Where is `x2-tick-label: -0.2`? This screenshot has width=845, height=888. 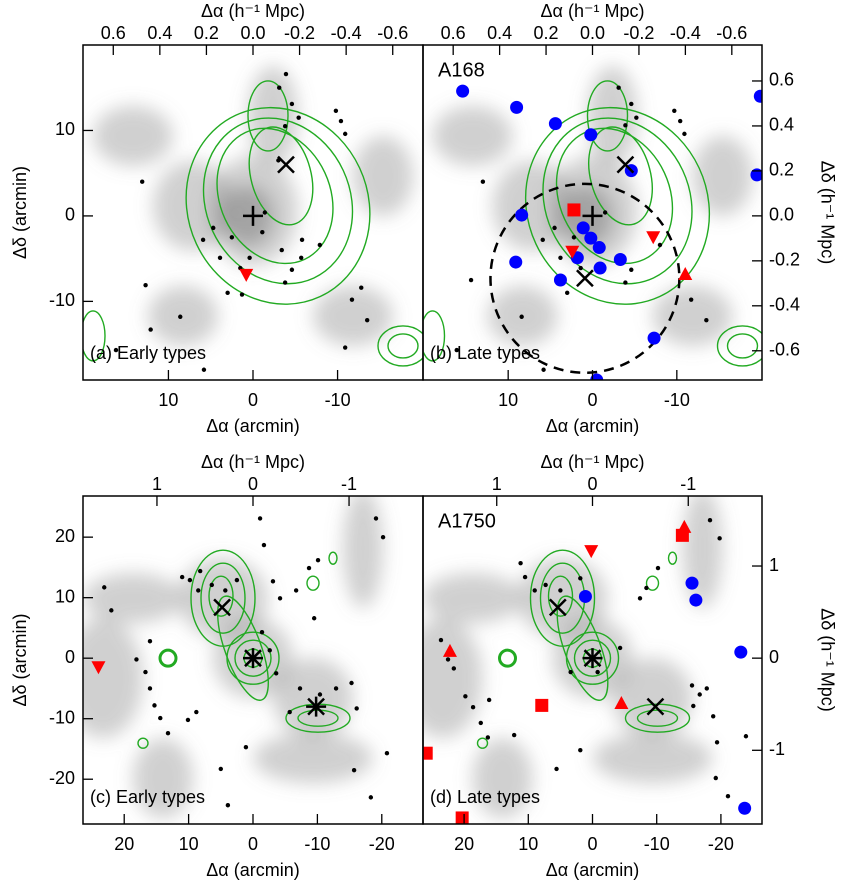
x2-tick-label: -0.2 is located at coordinates (638, 33).